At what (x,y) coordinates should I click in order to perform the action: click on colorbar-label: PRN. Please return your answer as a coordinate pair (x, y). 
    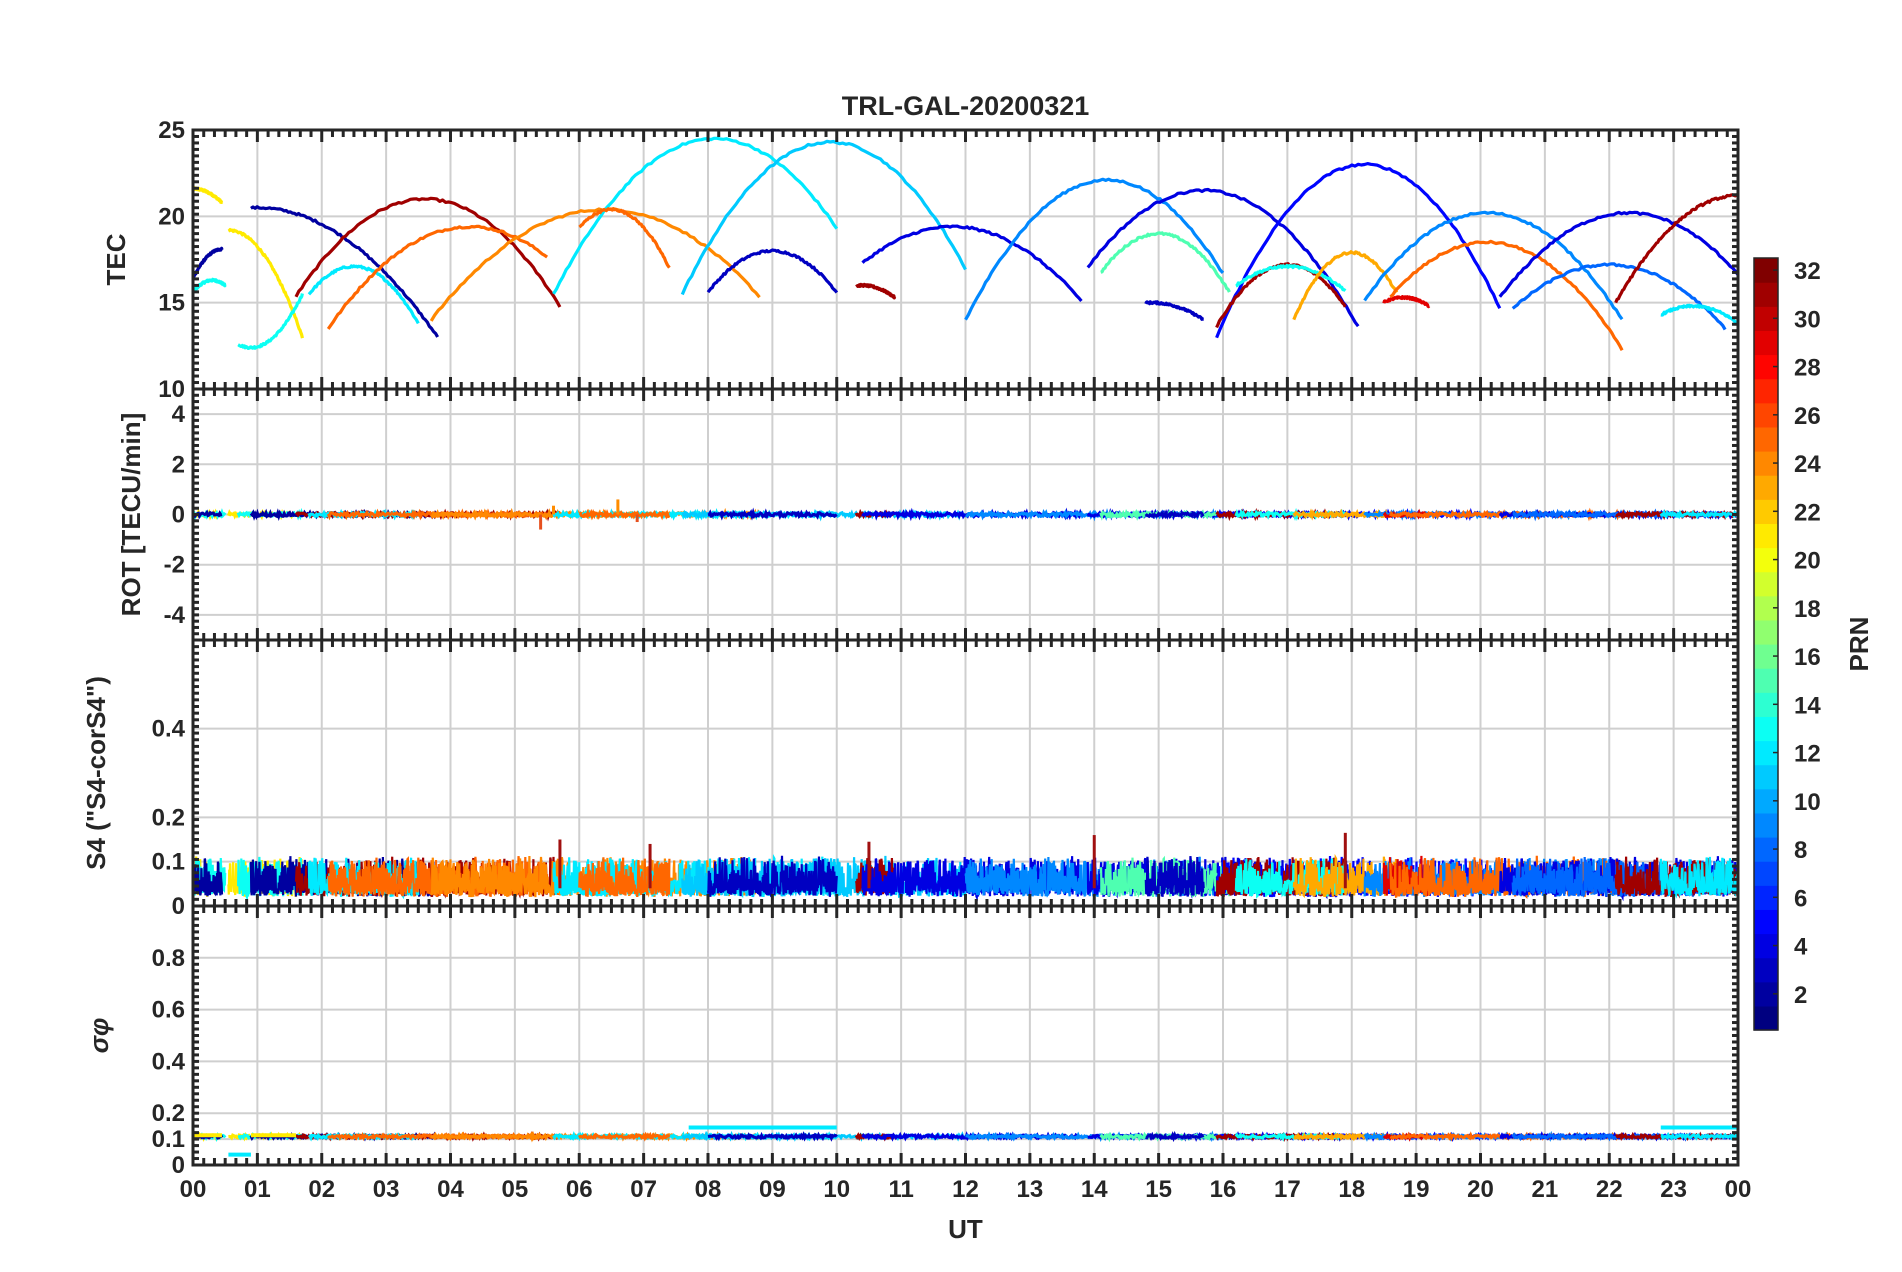
    Looking at the image, I should click on (1859, 644).